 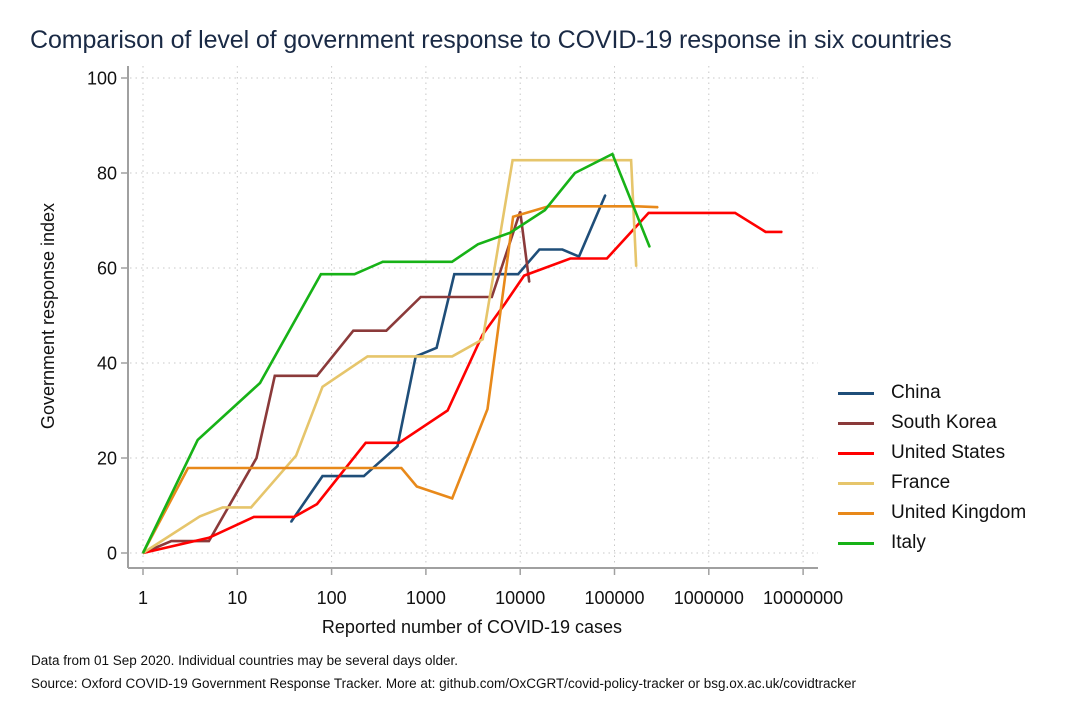 I want to click on x-tick-label: 10, so click(x=237, y=598).